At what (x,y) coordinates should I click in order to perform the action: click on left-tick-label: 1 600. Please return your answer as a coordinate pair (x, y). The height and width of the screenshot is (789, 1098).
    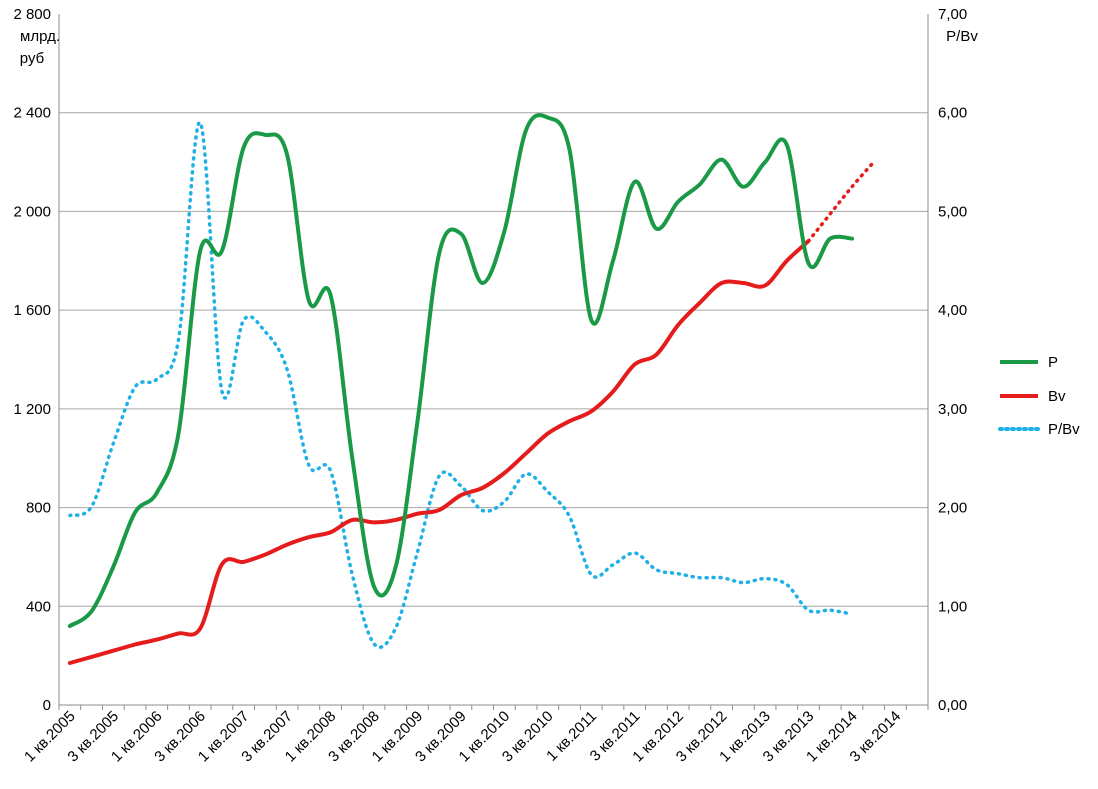
    Looking at the image, I should click on (32, 310).